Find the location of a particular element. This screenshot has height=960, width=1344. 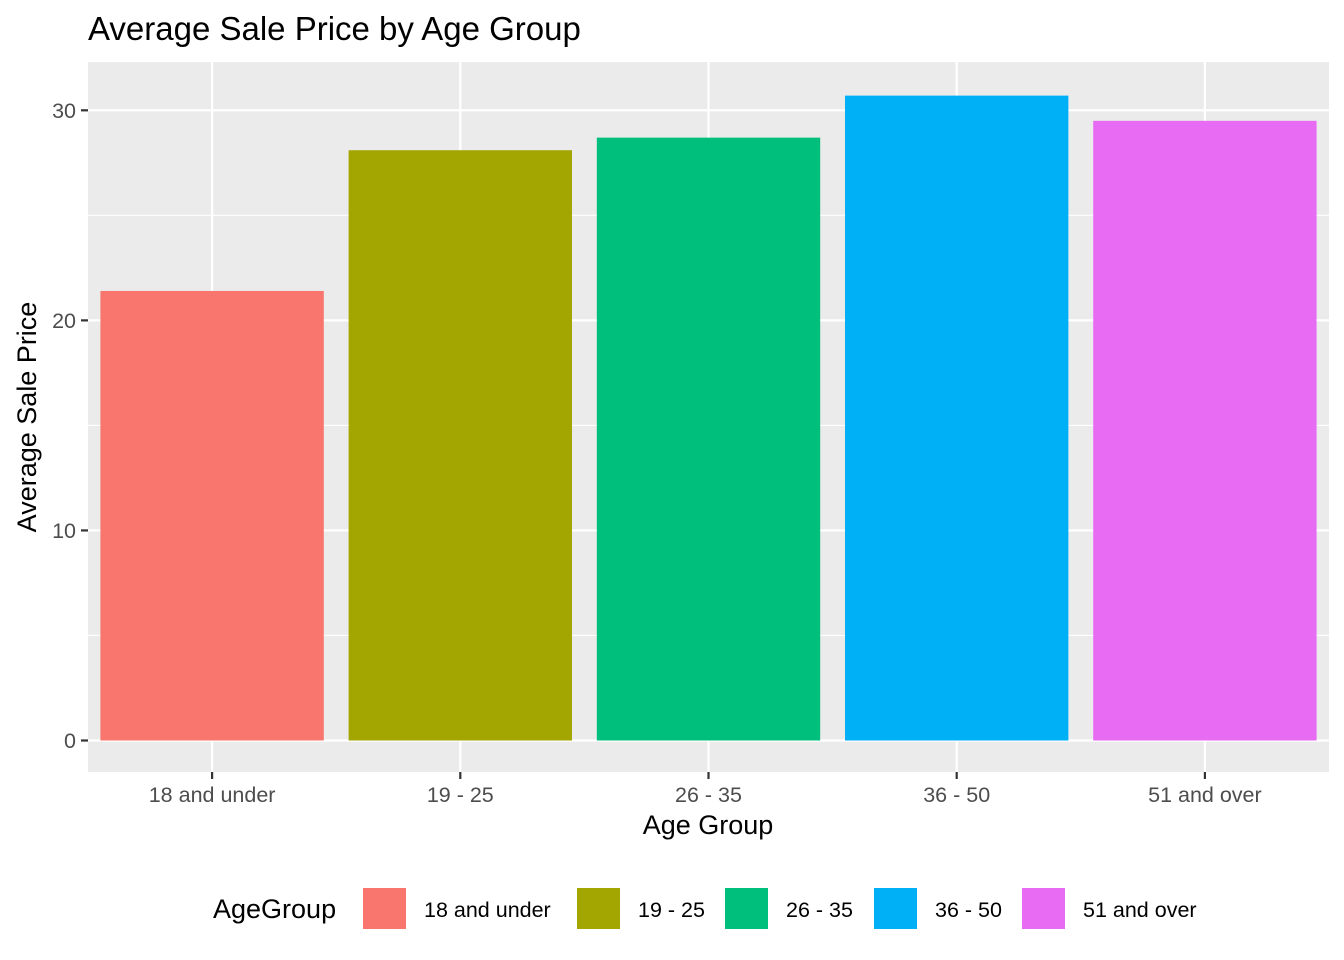

y-axis: 0 10 20 30 is located at coordinates (70, 426).